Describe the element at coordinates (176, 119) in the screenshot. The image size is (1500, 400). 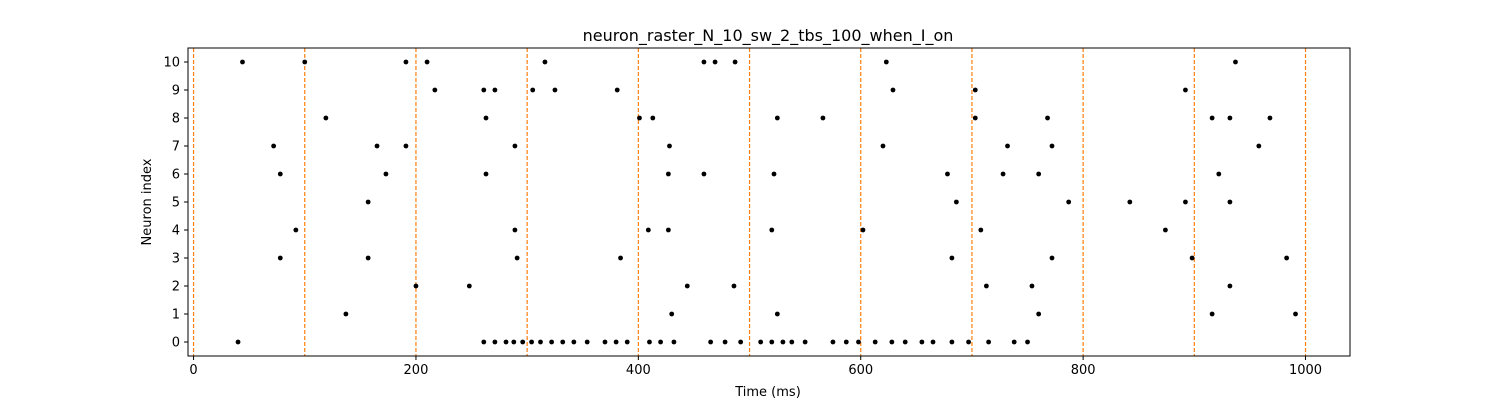
I see `y-tick-label: 8` at that location.